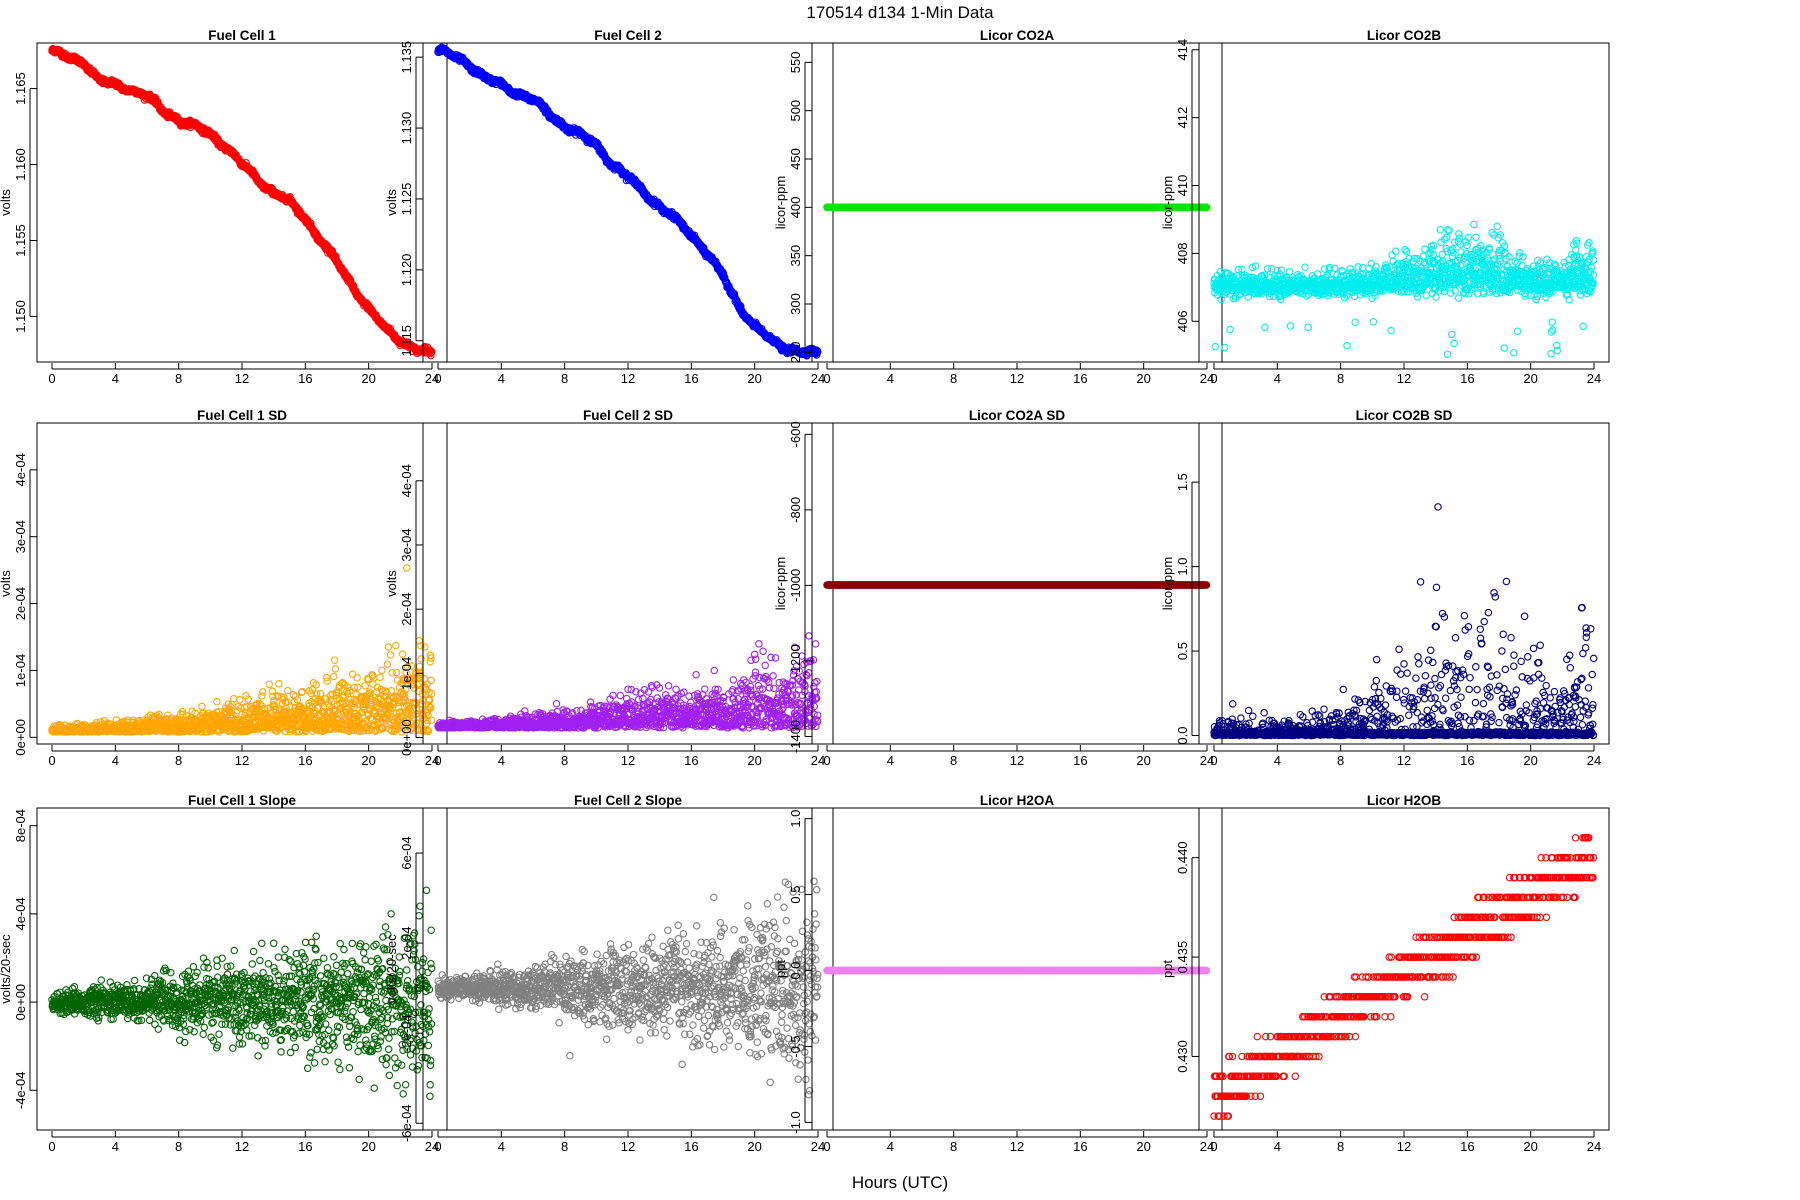  I want to click on y-tick-label: 1.120, so click(406, 270).